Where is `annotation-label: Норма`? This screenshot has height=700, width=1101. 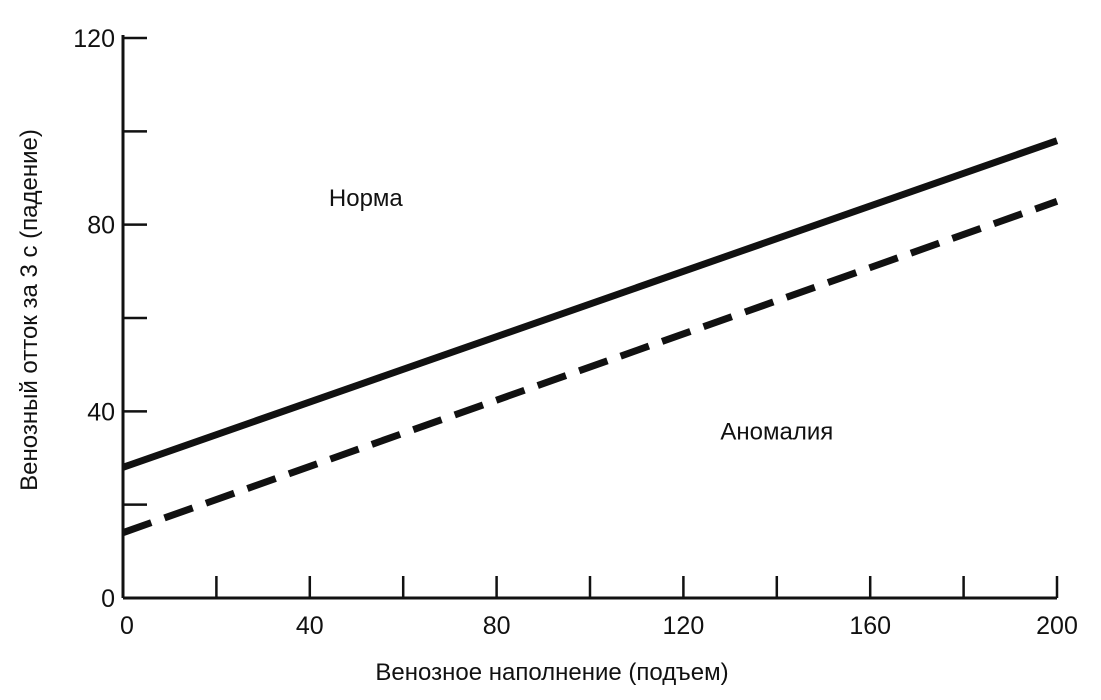
annotation-label: Норма is located at coordinates (366, 198).